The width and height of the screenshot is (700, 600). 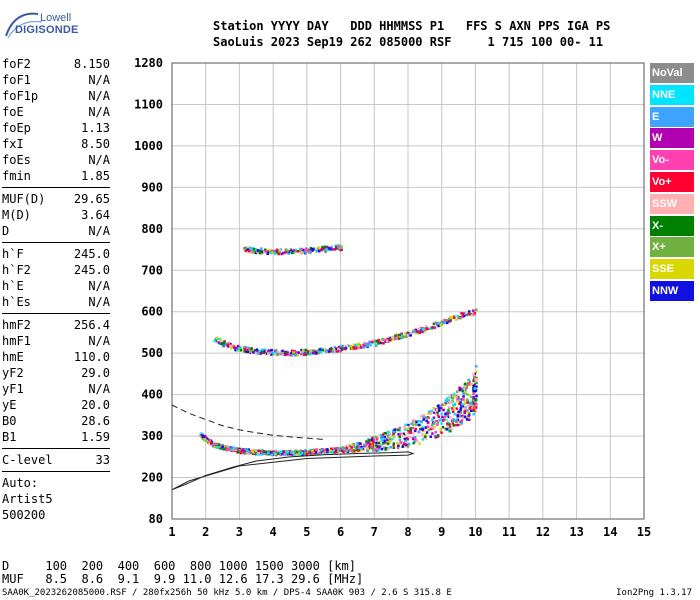 I want to click on param-row: foEs N/A, so click(x=56, y=160).